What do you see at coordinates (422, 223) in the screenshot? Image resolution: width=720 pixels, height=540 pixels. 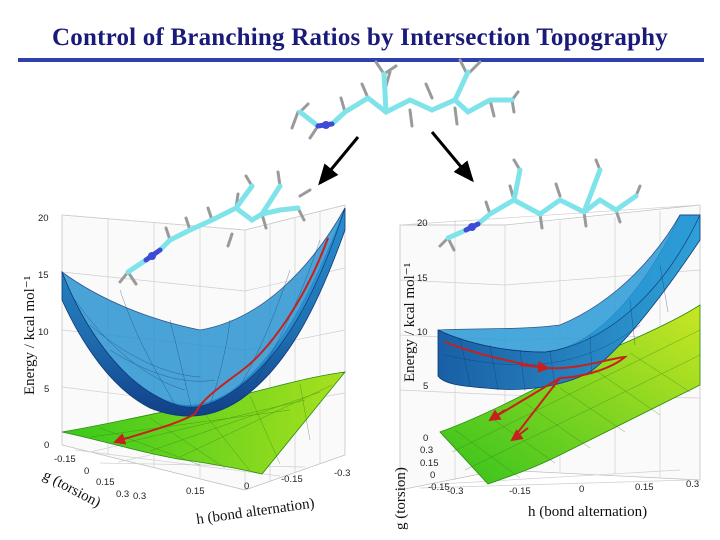 I see `right-z-tick-20: 20` at bounding box center [422, 223].